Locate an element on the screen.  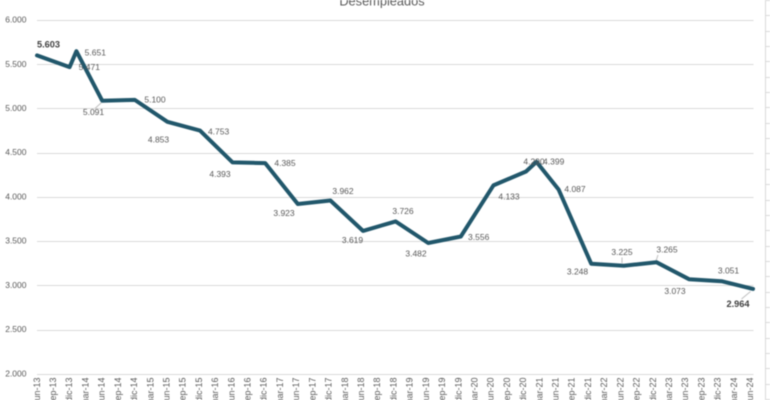
svg-text: mar-17 is located at coordinates (280, 389).